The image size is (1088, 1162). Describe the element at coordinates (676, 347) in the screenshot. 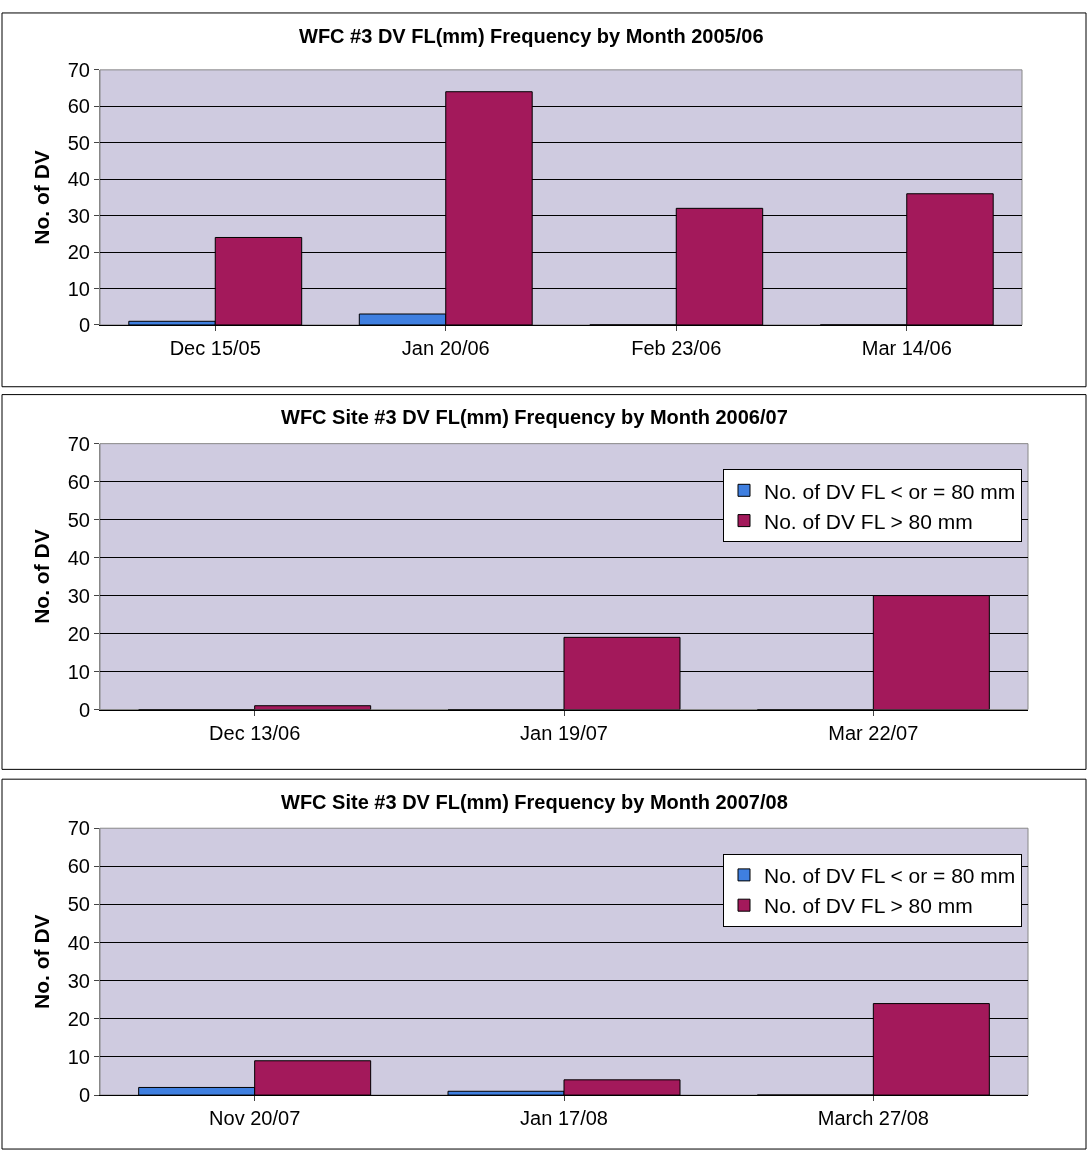

I see `x-tick-label: Feb 23/06` at that location.